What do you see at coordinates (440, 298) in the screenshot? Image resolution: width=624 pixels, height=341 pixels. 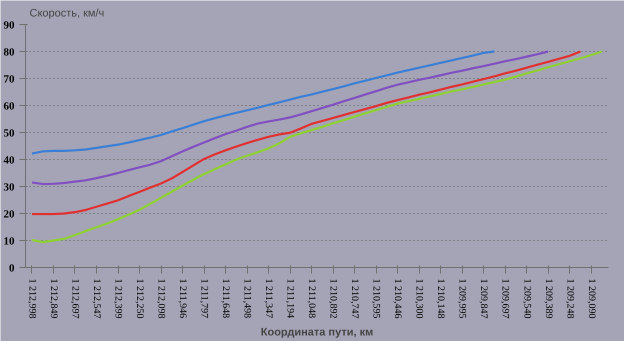 I see `x-tick-label: 1 210,148` at bounding box center [440, 298].